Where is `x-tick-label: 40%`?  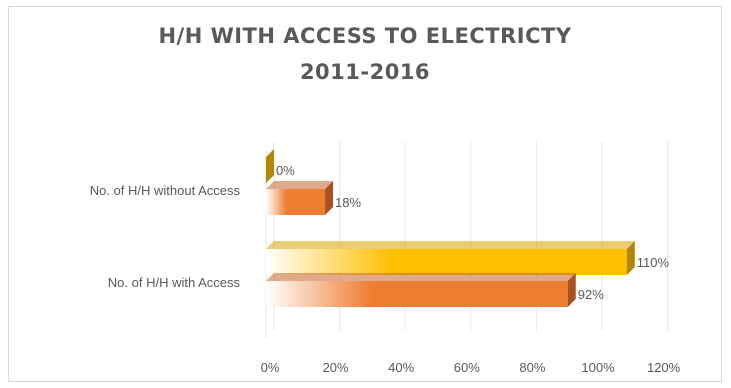
x-tick-label: 40% is located at coordinates (401, 367).